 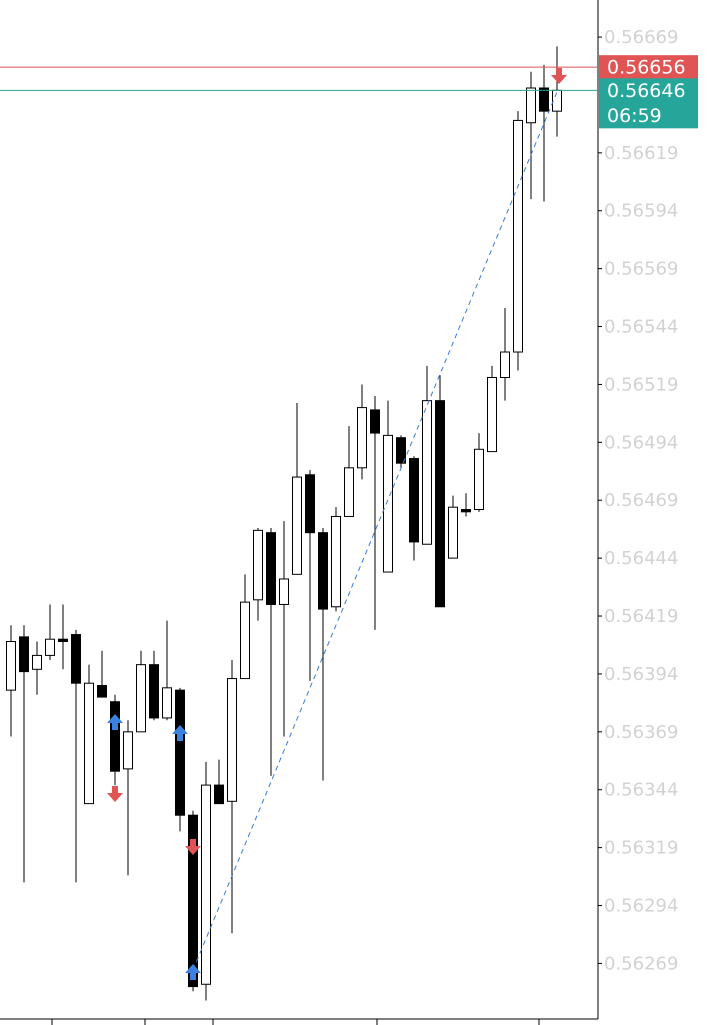 What do you see at coordinates (634, 116) in the screenshot?
I see `countdown-label: 06:59` at bounding box center [634, 116].